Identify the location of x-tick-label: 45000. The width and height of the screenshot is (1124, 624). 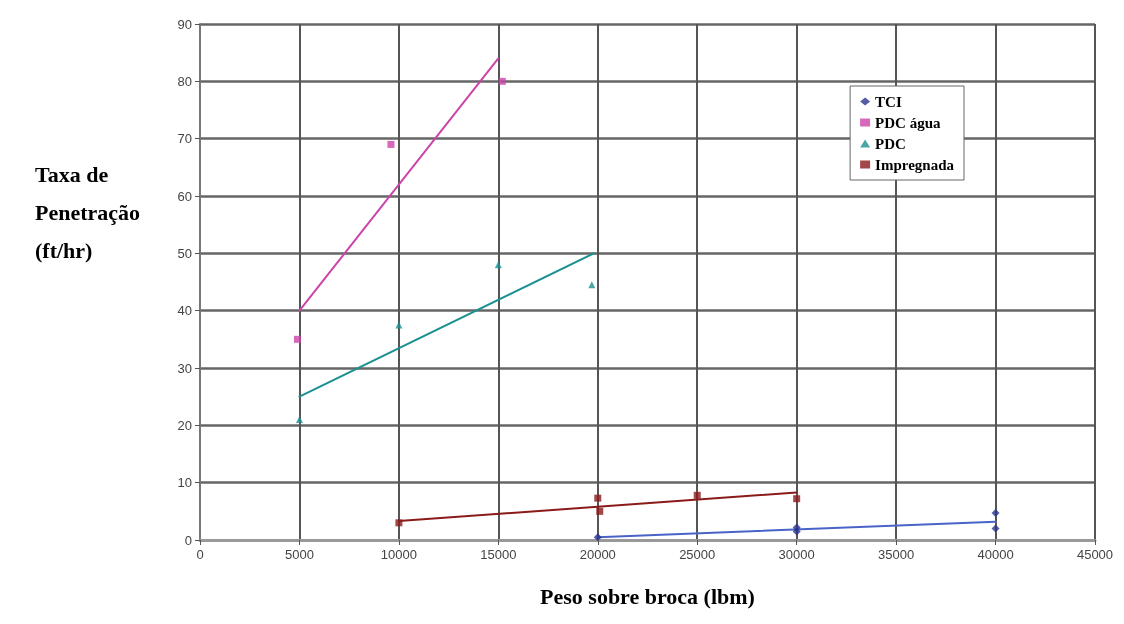
(1095, 554).